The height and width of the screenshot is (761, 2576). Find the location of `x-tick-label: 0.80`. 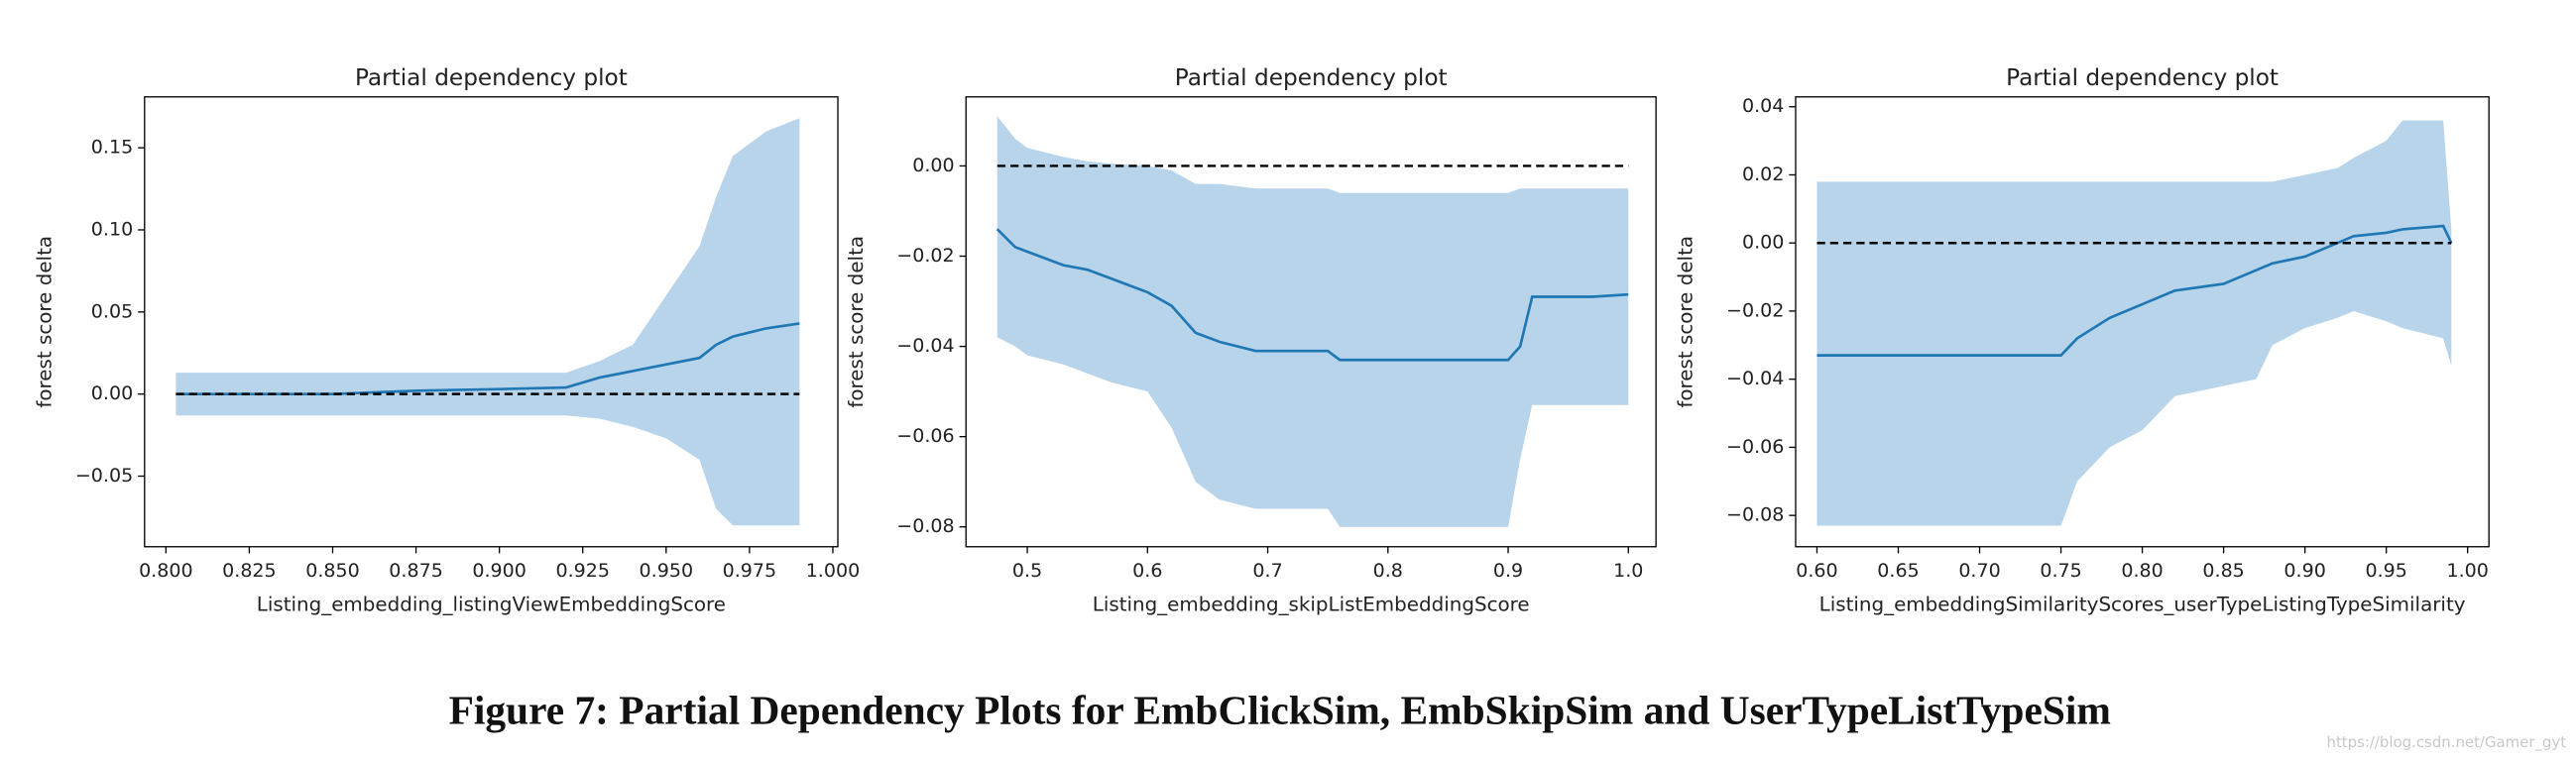

x-tick-label: 0.80 is located at coordinates (2142, 571).